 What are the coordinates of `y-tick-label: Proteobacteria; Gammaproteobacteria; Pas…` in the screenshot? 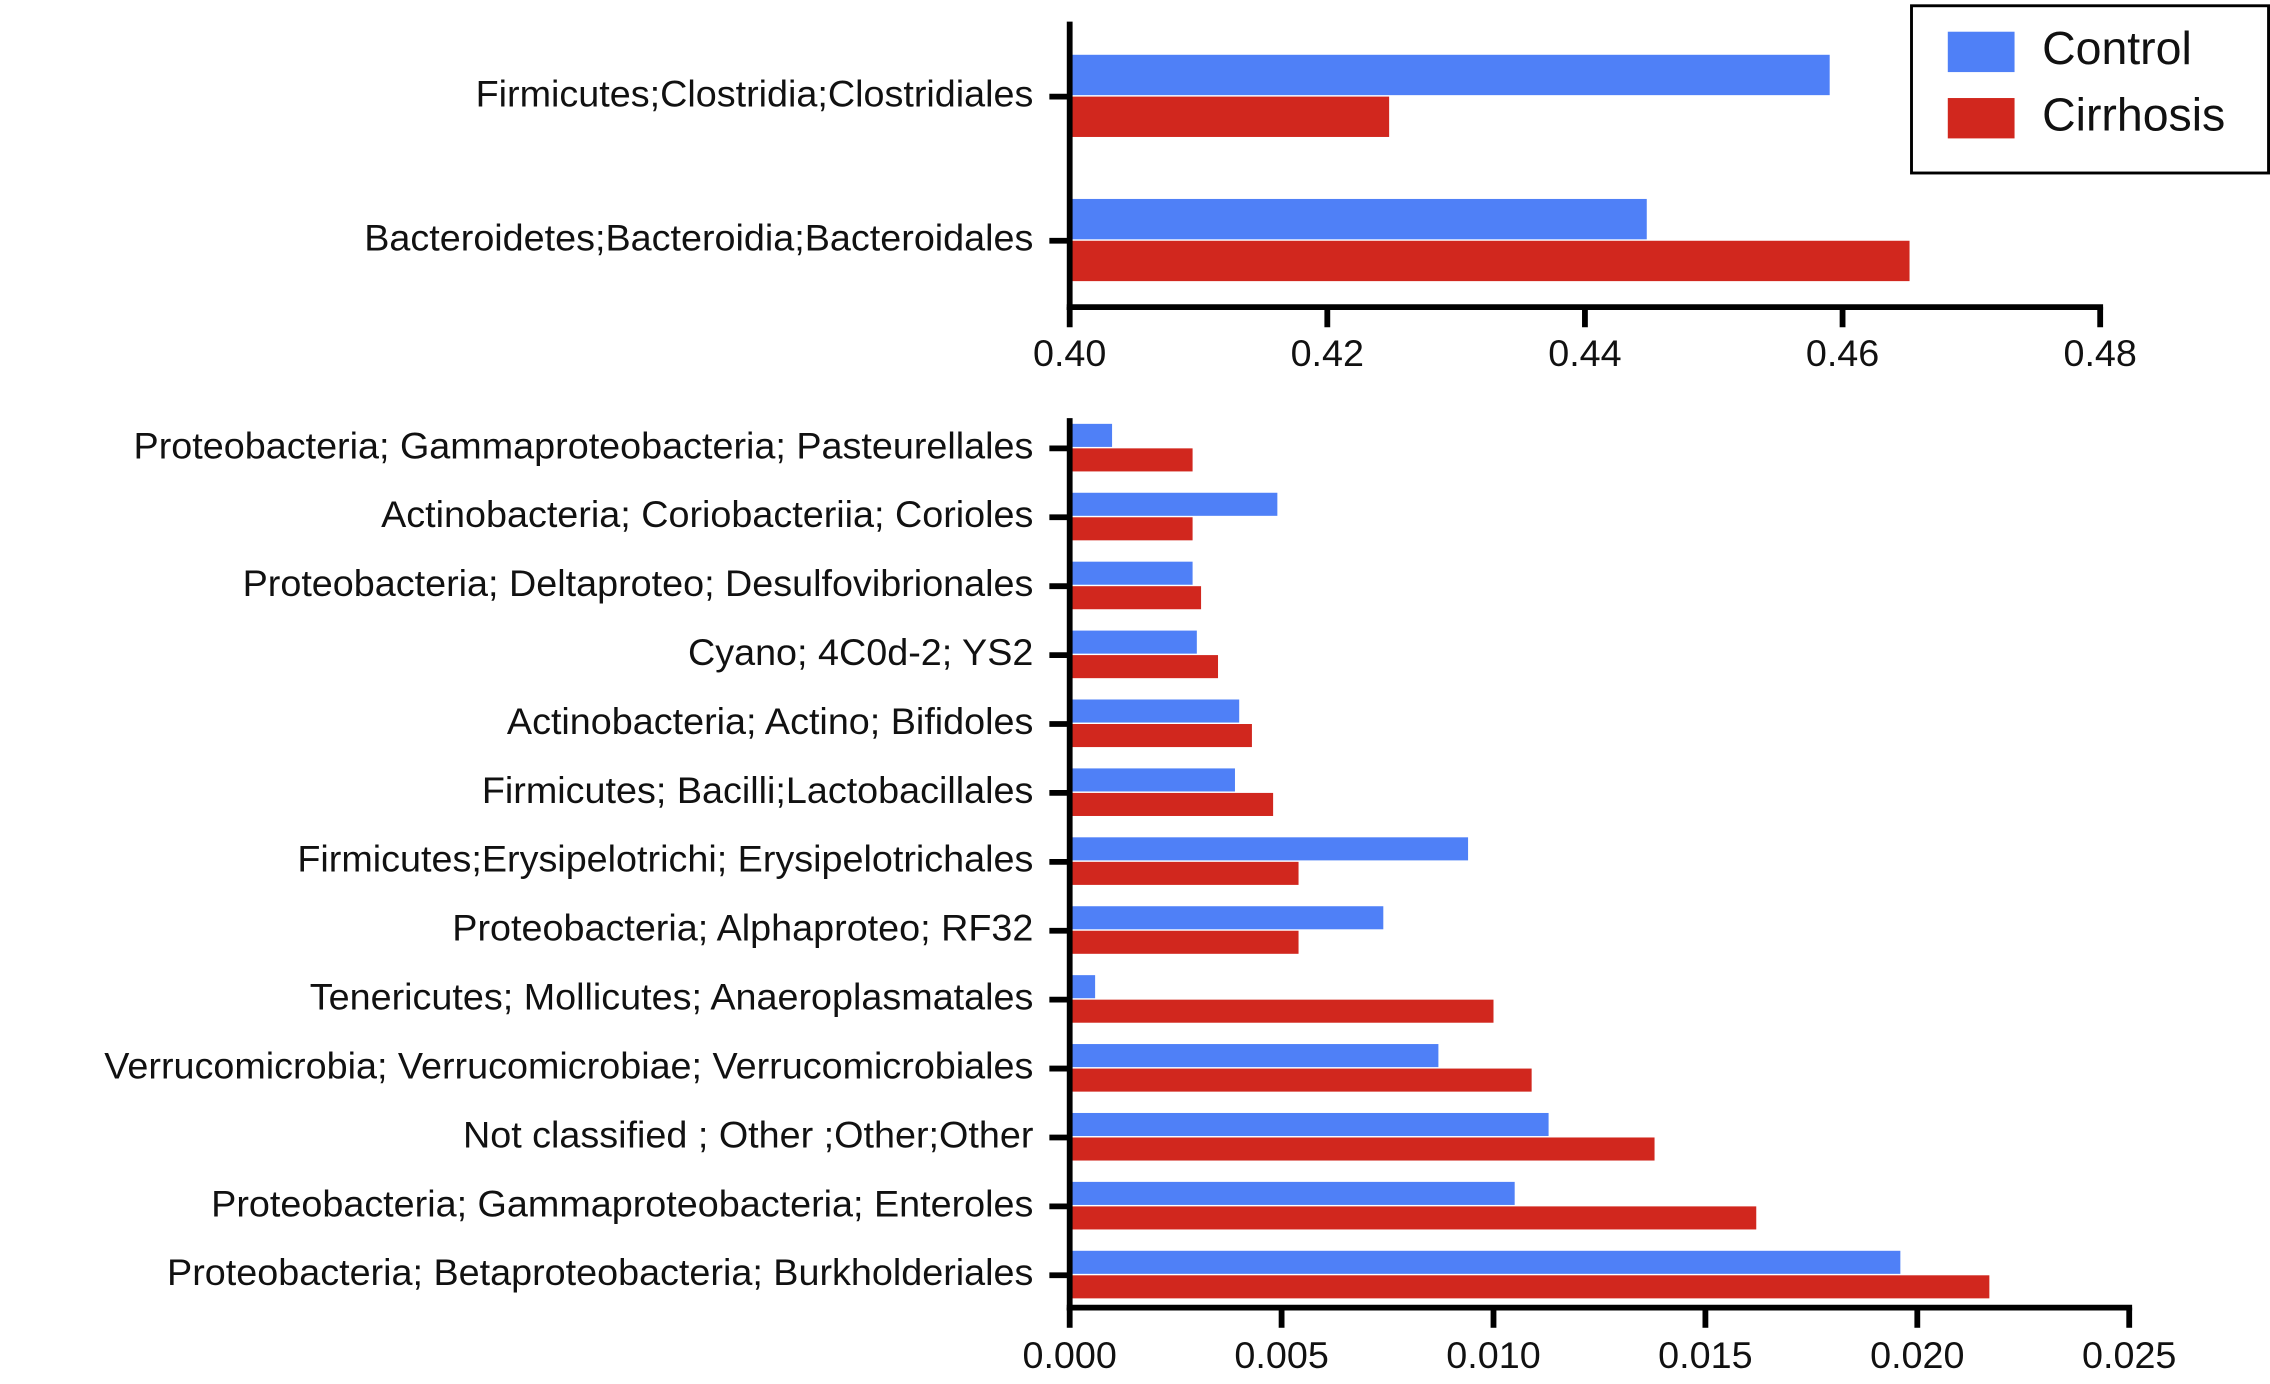 It's located at (584, 445).